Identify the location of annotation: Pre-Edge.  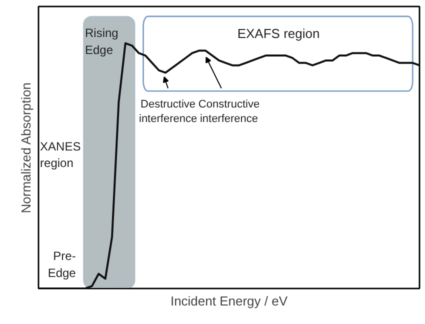
(62, 264).